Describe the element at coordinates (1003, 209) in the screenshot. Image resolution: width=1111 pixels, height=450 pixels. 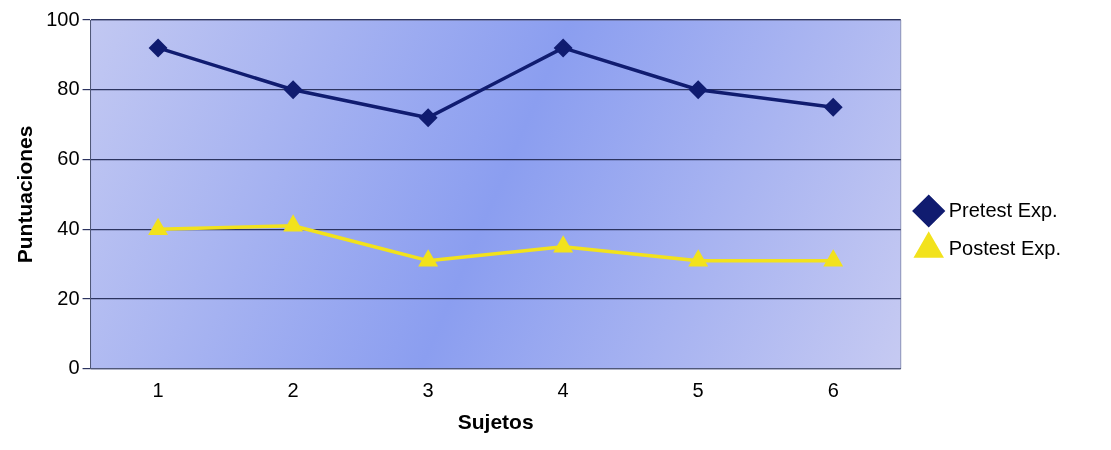
I see `legend-label: Pretest Exp.` at that location.